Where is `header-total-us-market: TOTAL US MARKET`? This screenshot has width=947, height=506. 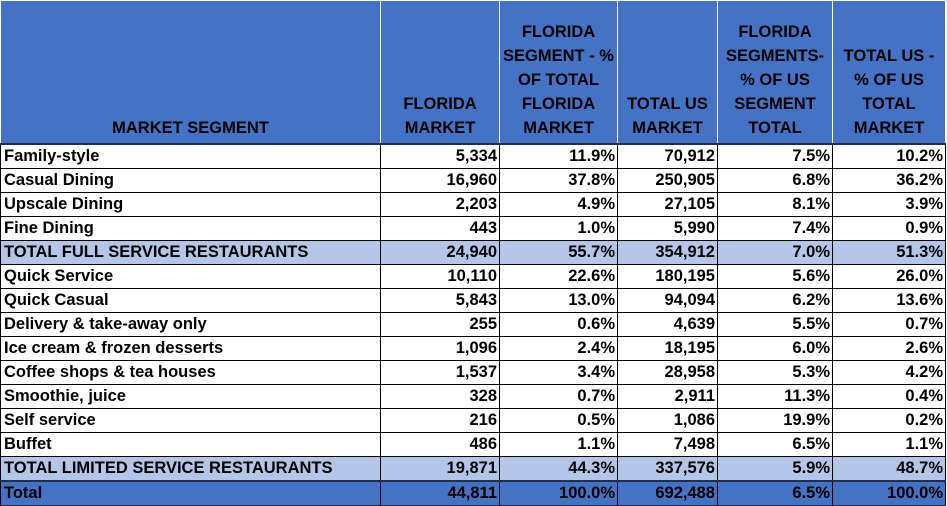
header-total-us-market: TOTAL US MARKET is located at coordinates (667, 72).